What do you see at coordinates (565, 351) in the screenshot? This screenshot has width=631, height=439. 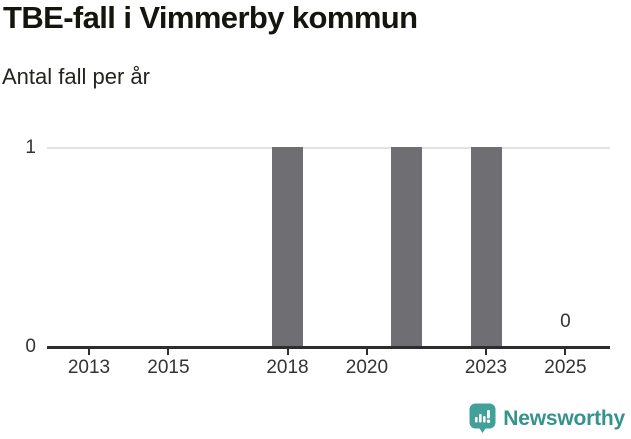 I see `x-tick-2025` at bounding box center [565, 351].